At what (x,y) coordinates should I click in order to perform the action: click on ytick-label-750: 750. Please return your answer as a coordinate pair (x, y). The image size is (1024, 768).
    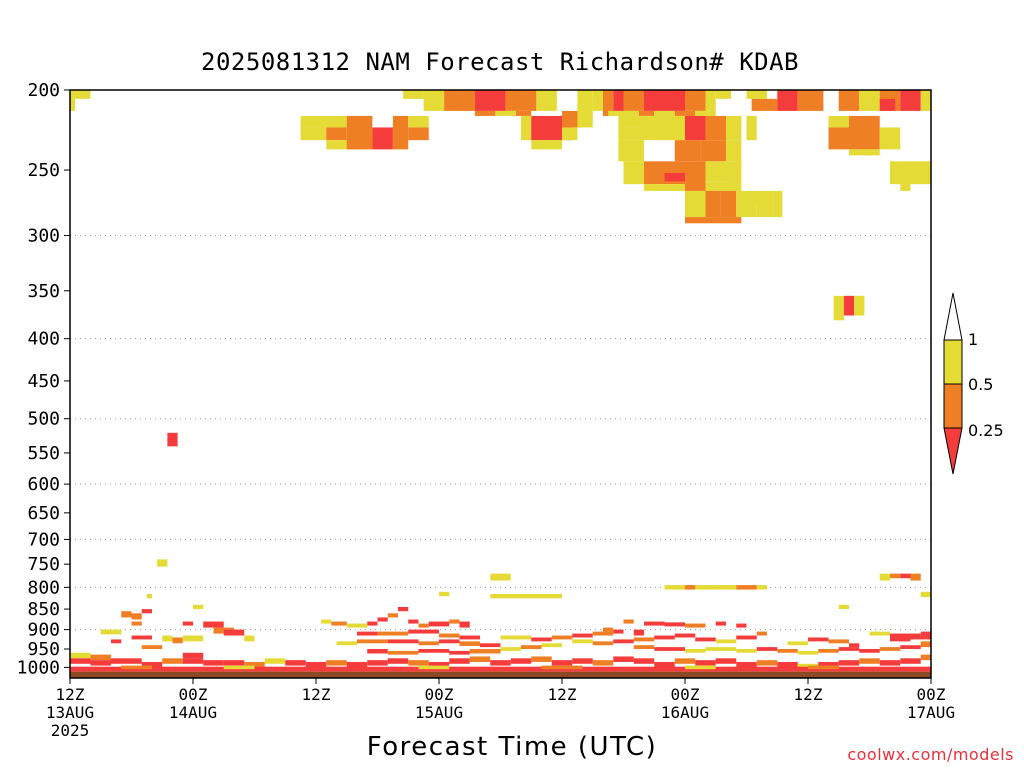
    Looking at the image, I should click on (43, 564).